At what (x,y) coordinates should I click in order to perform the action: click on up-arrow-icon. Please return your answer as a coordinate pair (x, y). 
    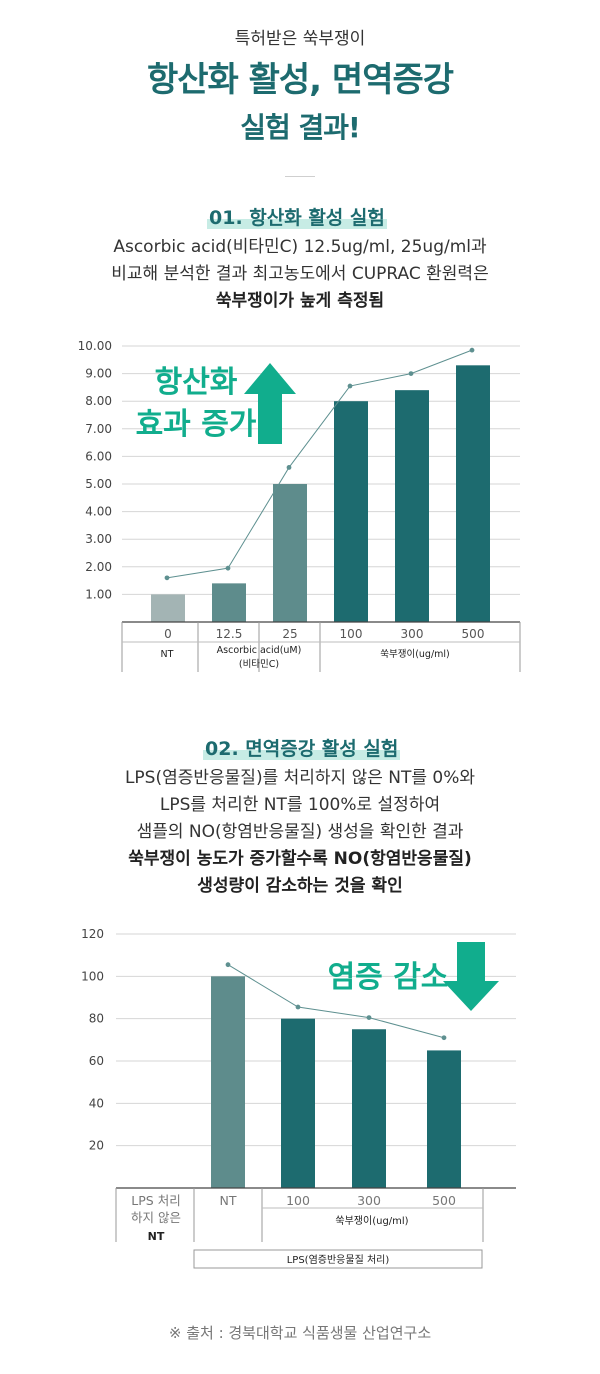
    Looking at the image, I should click on (270, 403).